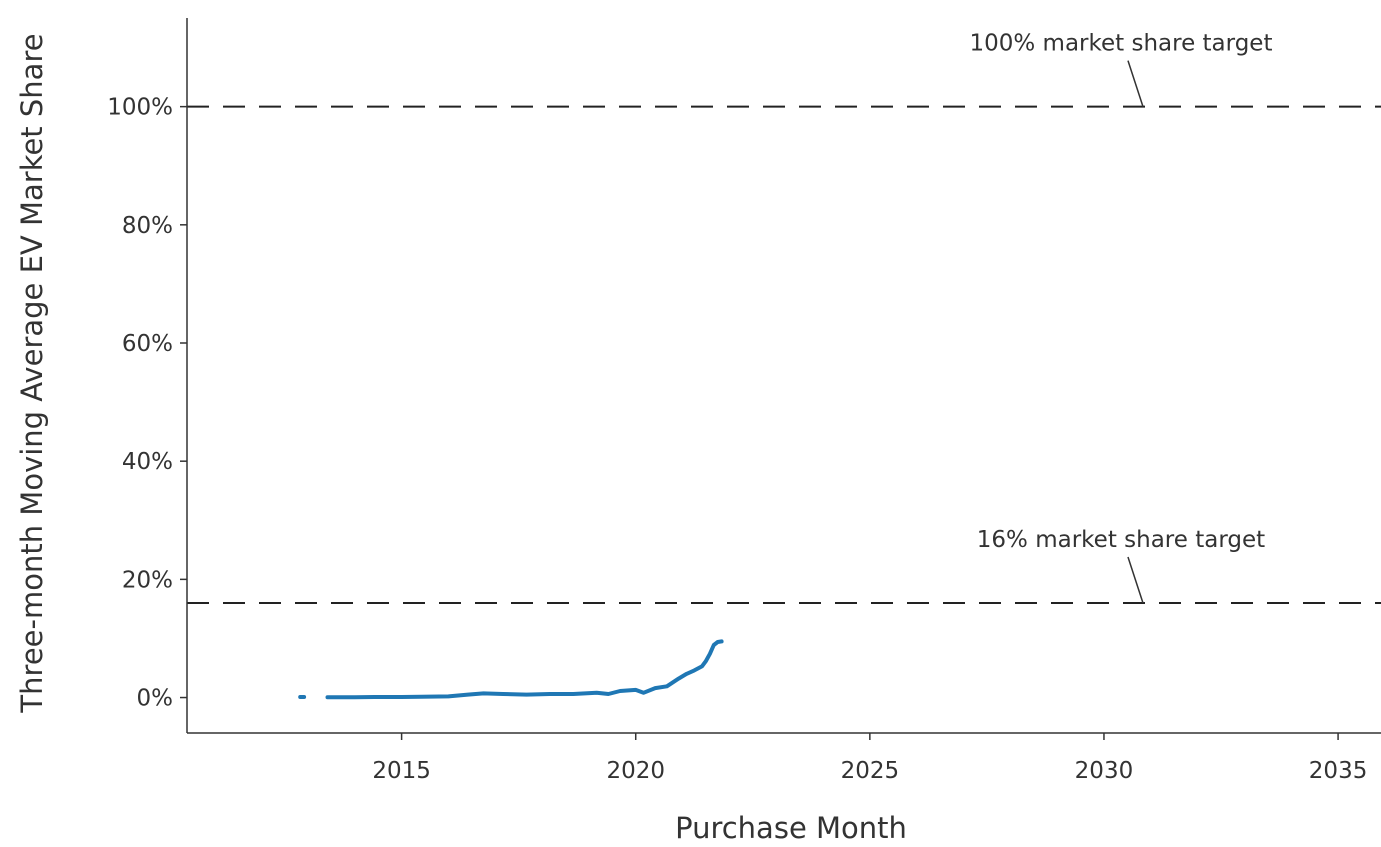 The image size is (1381, 847). What do you see at coordinates (147, 403) in the screenshot?
I see `y-ticks-layer: 0% 20% 40% 60% 80% 100%` at bounding box center [147, 403].